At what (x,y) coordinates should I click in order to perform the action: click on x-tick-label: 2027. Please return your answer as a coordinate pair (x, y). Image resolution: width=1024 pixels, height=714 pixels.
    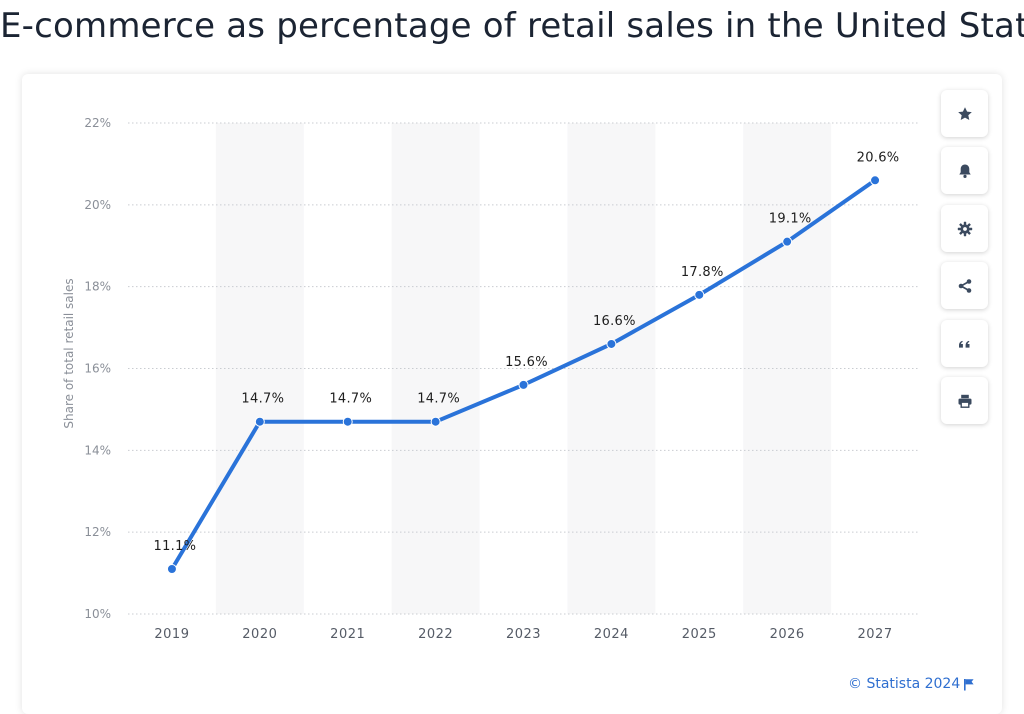
    Looking at the image, I should click on (875, 634).